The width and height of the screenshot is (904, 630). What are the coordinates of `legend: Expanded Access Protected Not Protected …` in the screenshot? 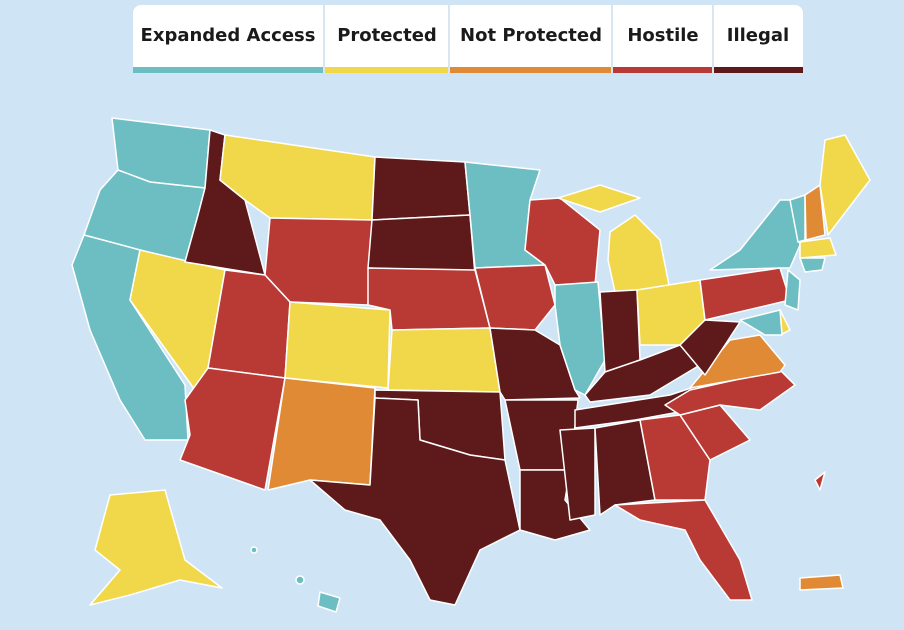 It's located at (468, 39).